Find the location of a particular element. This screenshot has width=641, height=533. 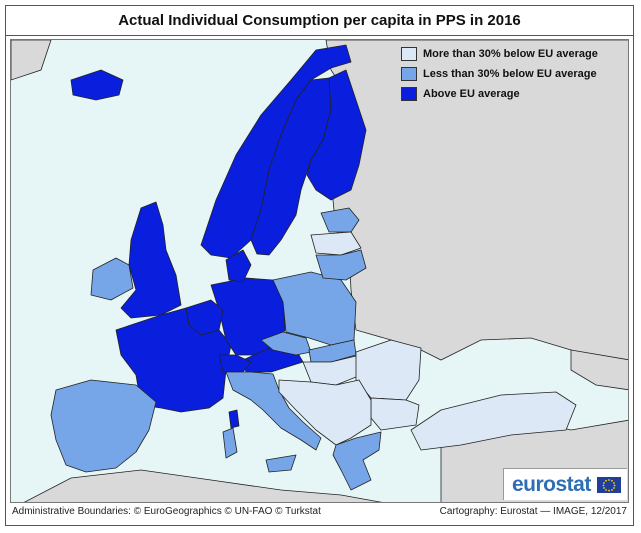

country-estonia is located at coordinates (340, 220).